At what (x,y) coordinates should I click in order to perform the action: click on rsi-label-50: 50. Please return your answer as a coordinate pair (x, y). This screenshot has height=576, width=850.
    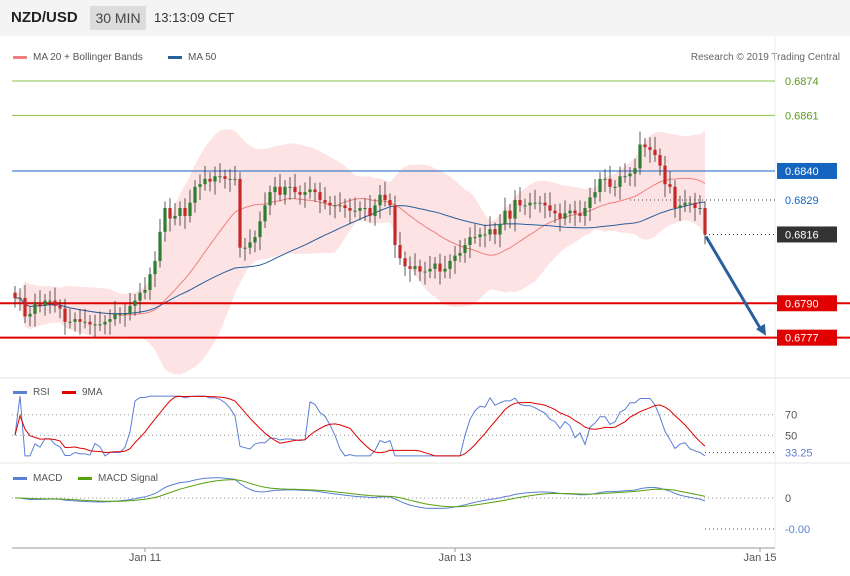
    Looking at the image, I should click on (791, 436).